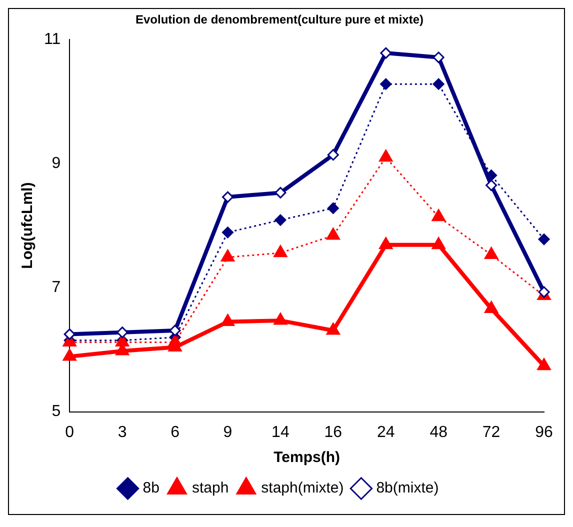 The width and height of the screenshot is (573, 527). What do you see at coordinates (333, 432) in the screenshot?
I see `x-tick-label: 16` at bounding box center [333, 432].